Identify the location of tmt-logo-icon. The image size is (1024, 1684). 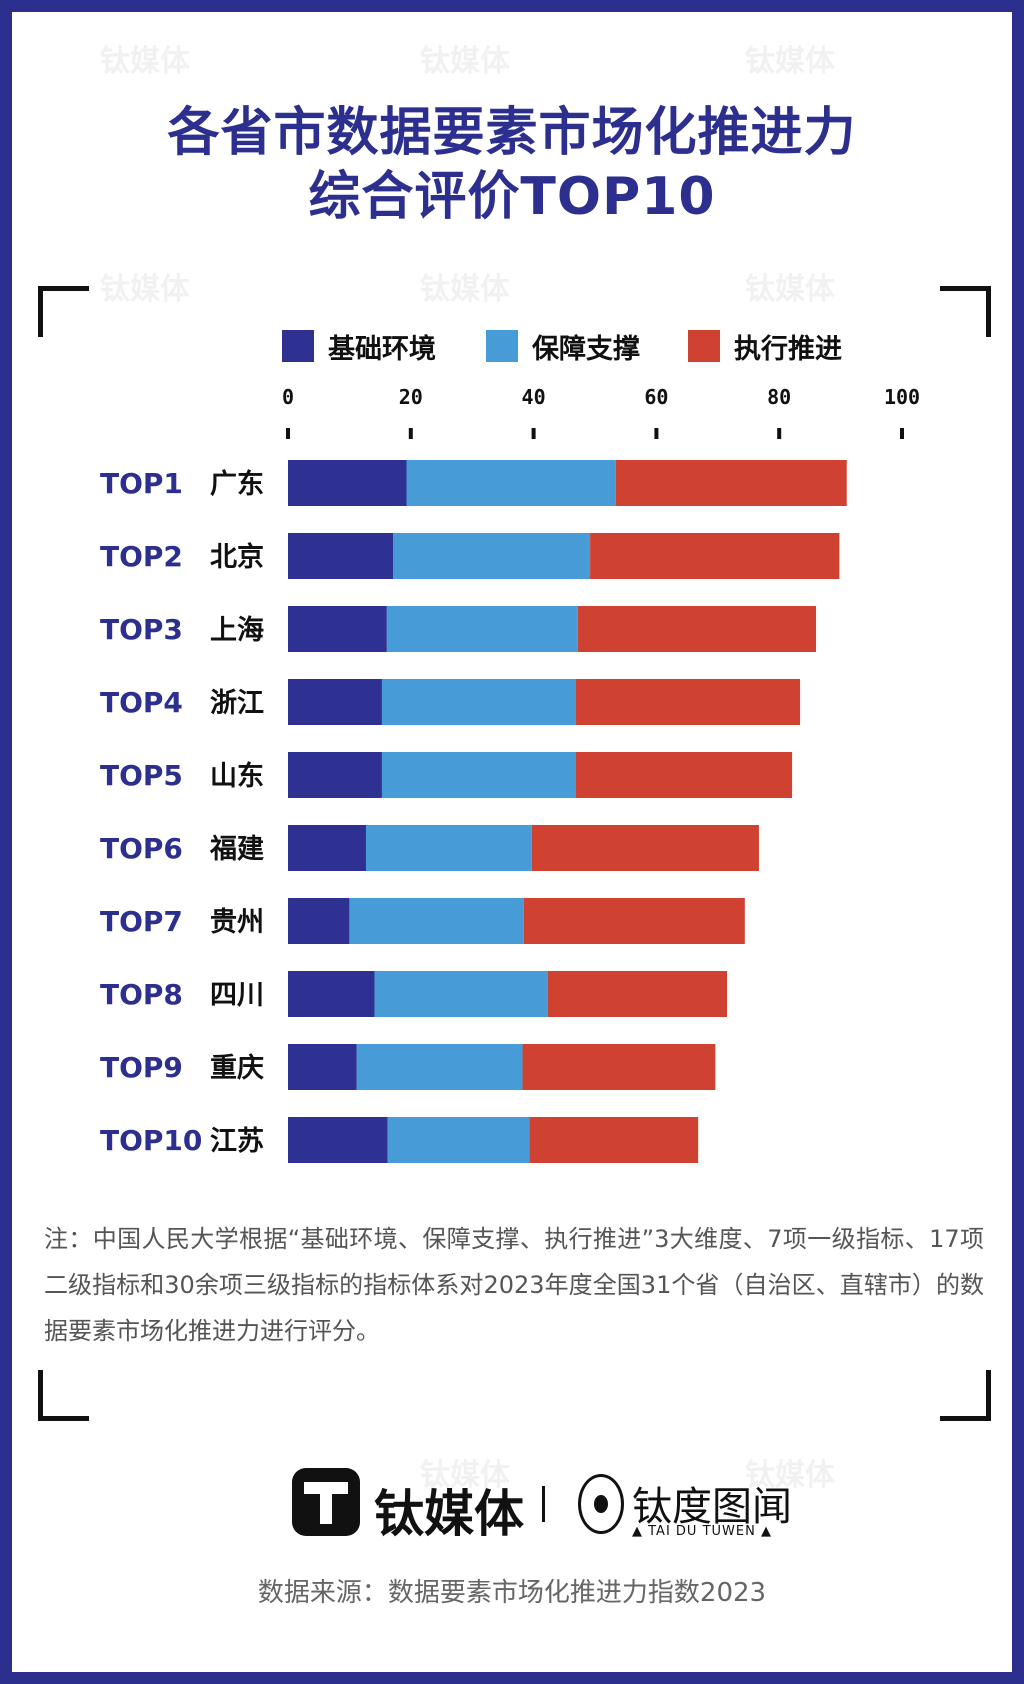
(326, 1502).